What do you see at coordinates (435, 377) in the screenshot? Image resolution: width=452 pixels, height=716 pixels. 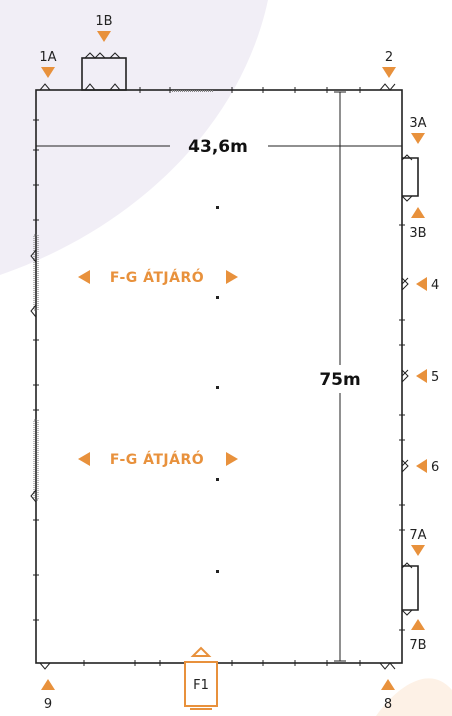 I see `gate-label-5: 5` at bounding box center [435, 377].